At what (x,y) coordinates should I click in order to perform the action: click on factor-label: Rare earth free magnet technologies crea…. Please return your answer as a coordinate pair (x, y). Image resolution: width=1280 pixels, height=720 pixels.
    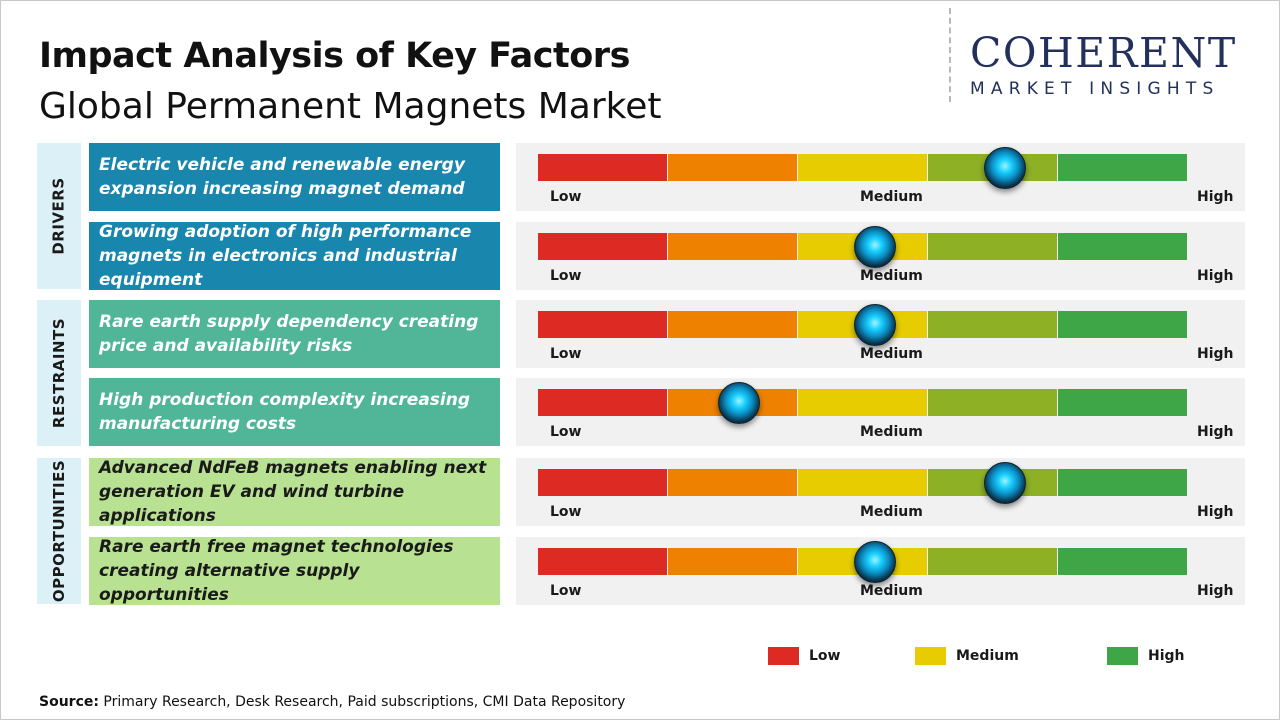
    Looking at the image, I should click on (294, 571).